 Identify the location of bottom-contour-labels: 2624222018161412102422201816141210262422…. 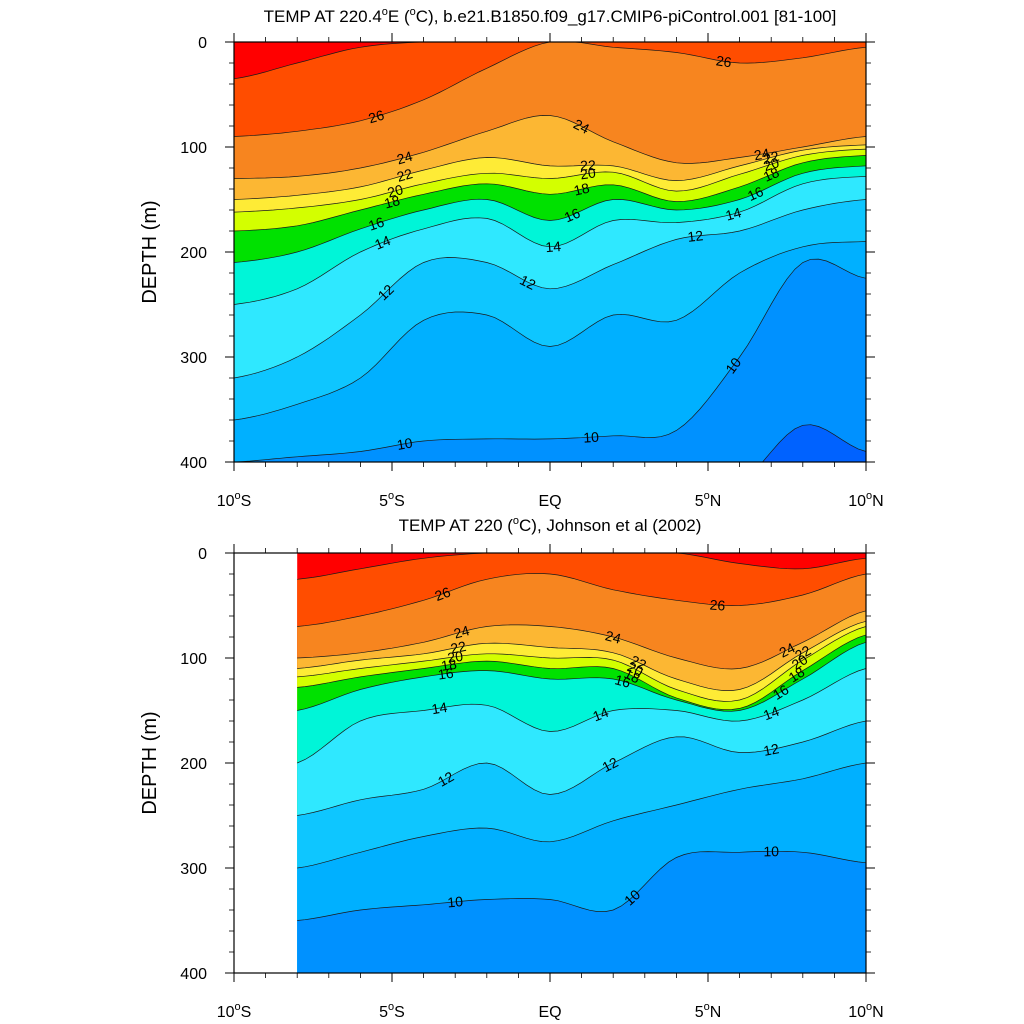
(621, 747).